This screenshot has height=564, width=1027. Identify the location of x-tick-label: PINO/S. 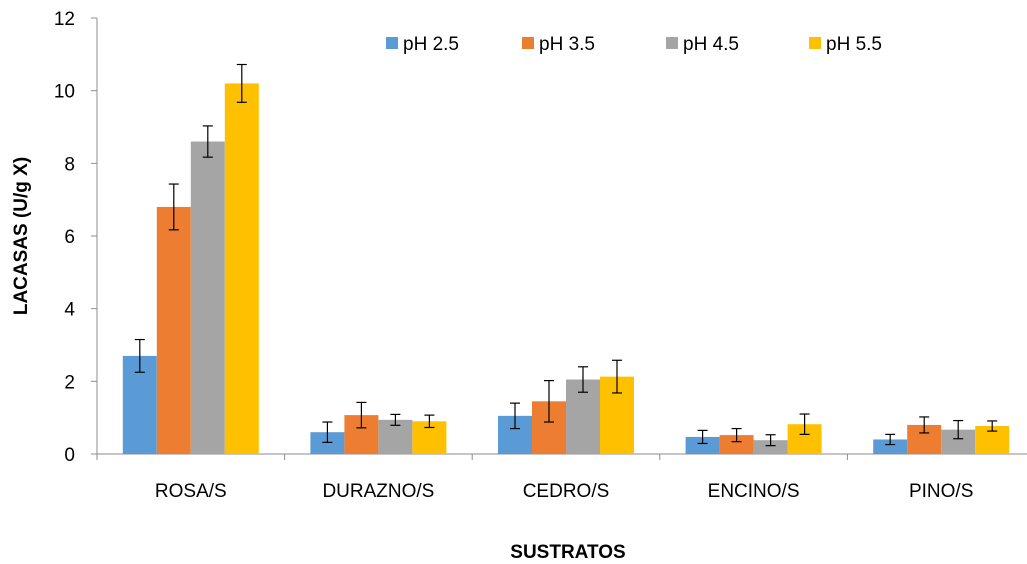
(941, 491).